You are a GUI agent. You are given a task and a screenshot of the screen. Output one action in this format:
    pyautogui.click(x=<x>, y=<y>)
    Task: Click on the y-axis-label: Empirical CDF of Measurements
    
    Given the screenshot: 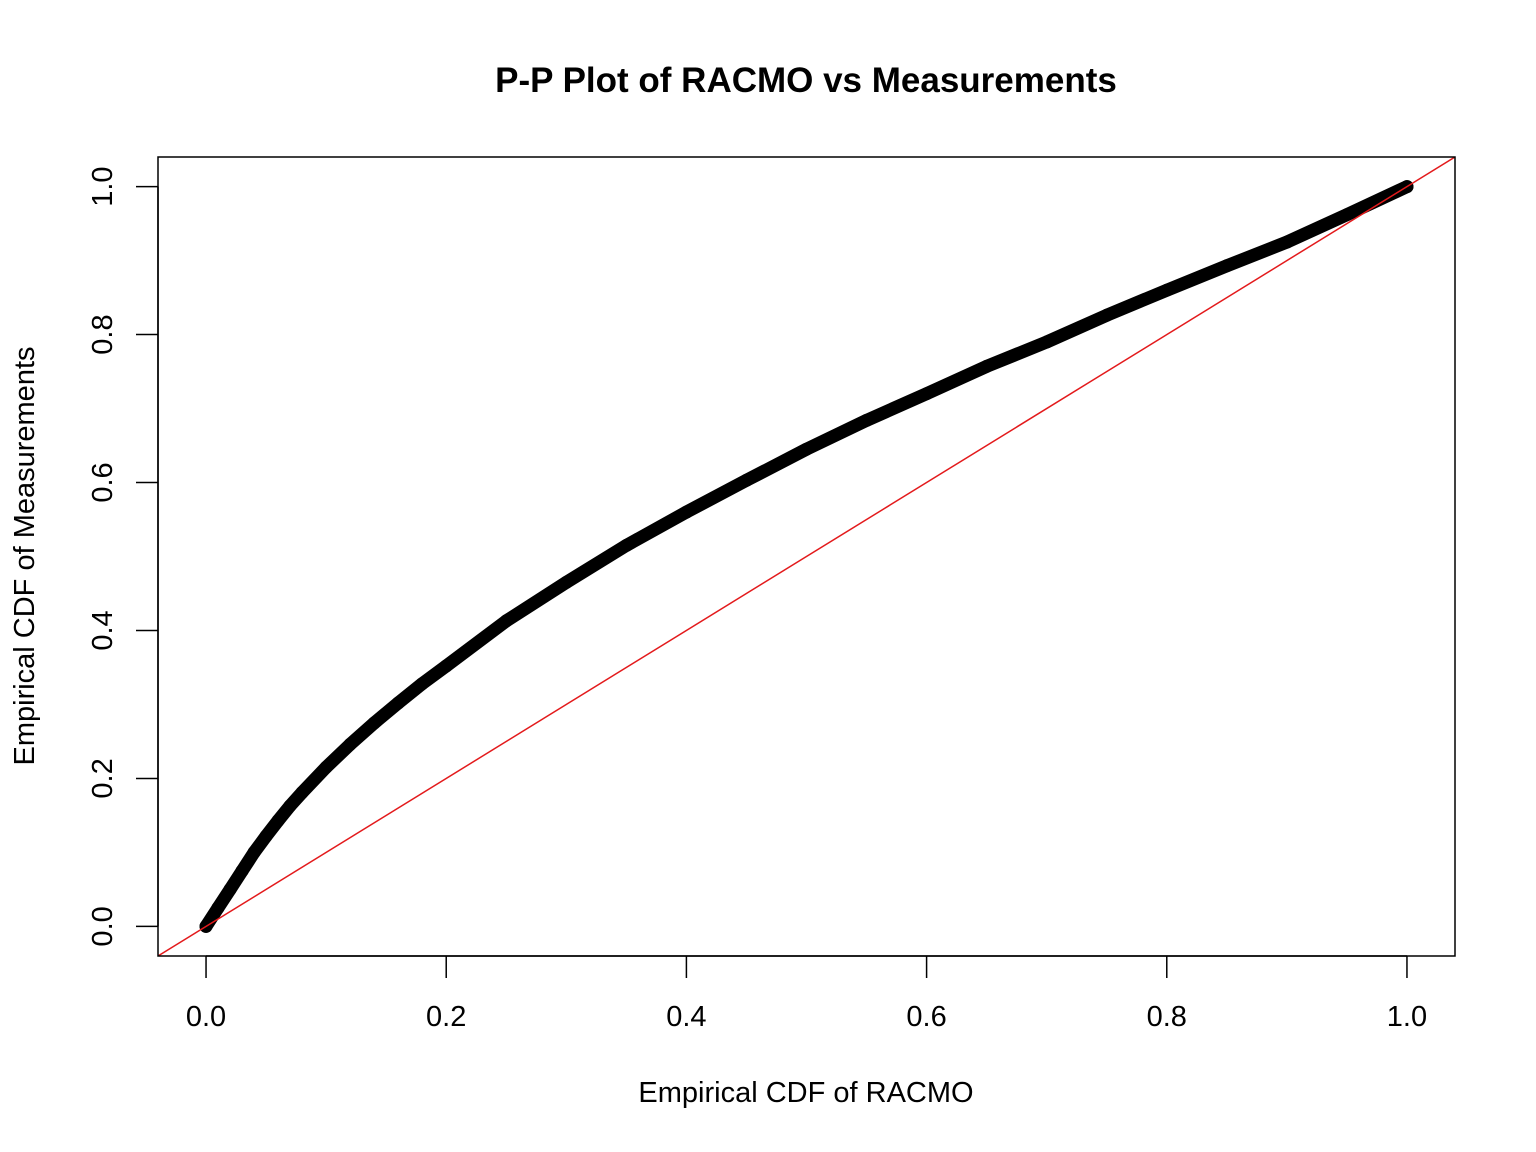 What is the action you would take?
    pyautogui.click(x=25, y=556)
    